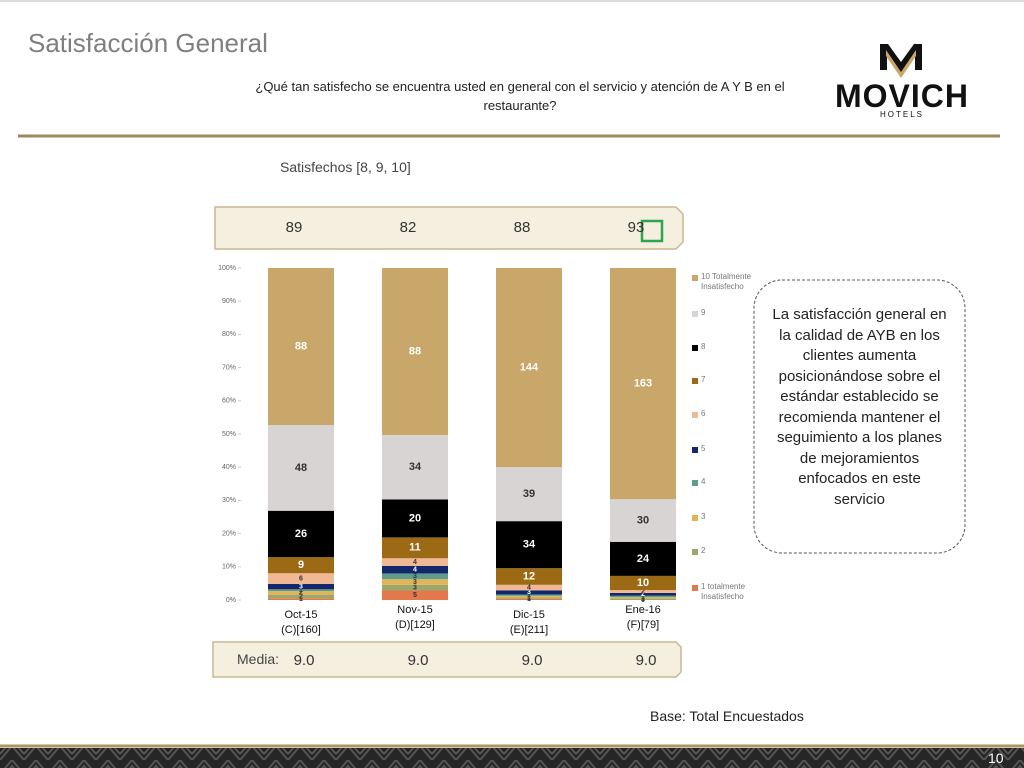 This screenshot has width=1024, height=768. I want to click on footer-band, so click(512, 758).